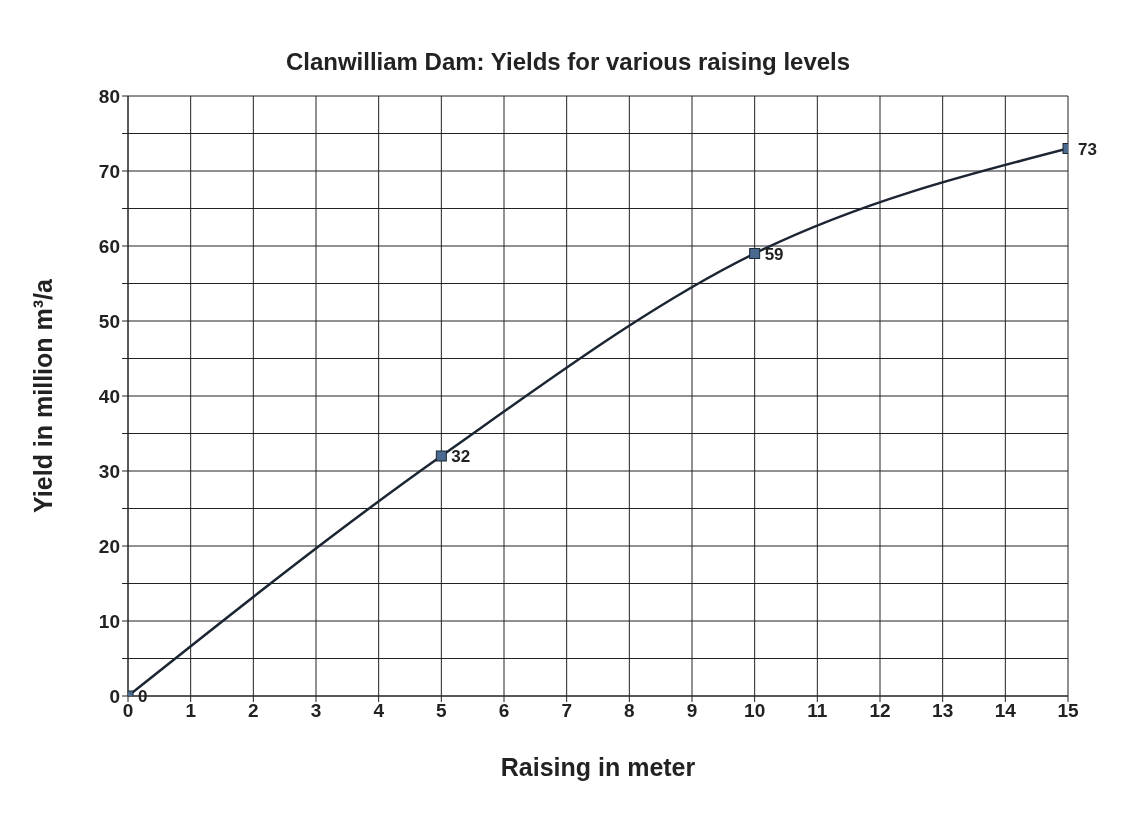 The image size is (1137, 829). I want to click on y-tick-label: 20, so click(109, 546).